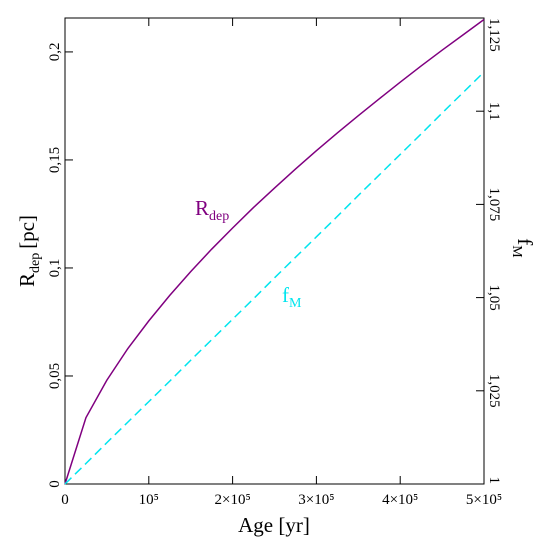 The image size is (550, 546). What do you see at coordinates (35, 263) in the screenshot?
I see `y-label-sub: dep` at bounding box center [35, 263].